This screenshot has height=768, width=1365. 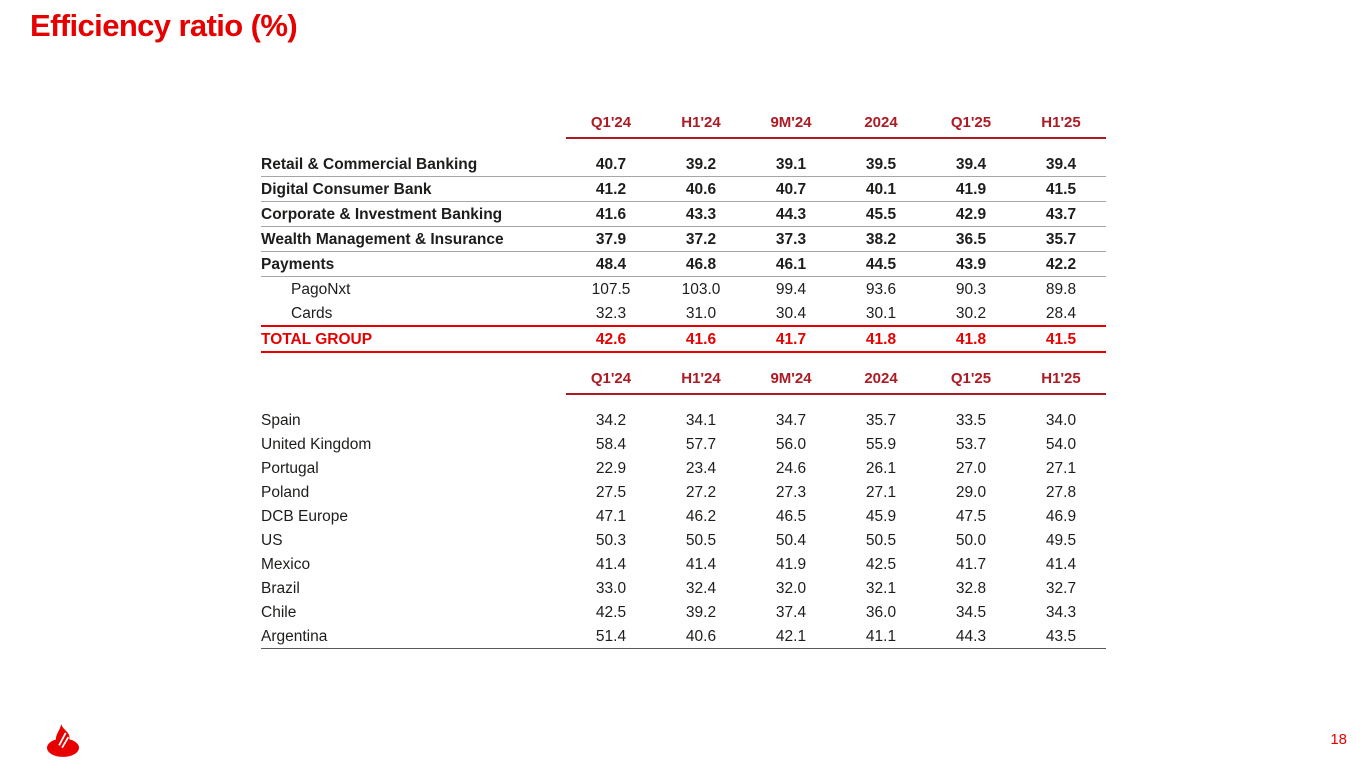 I want to click on cell-value: 42.6, so click(x=611, y=339).